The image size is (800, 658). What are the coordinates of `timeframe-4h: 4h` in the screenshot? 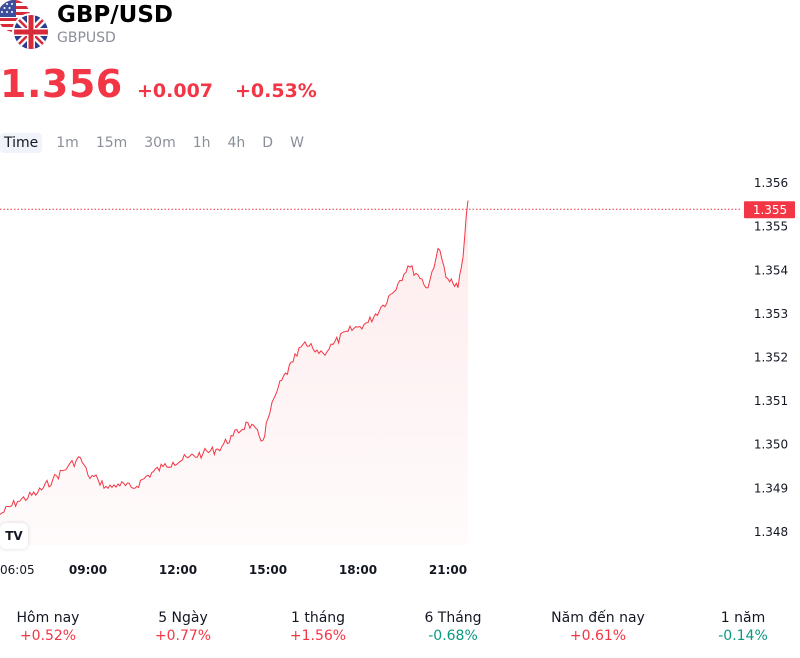 It's located at (236, 143).